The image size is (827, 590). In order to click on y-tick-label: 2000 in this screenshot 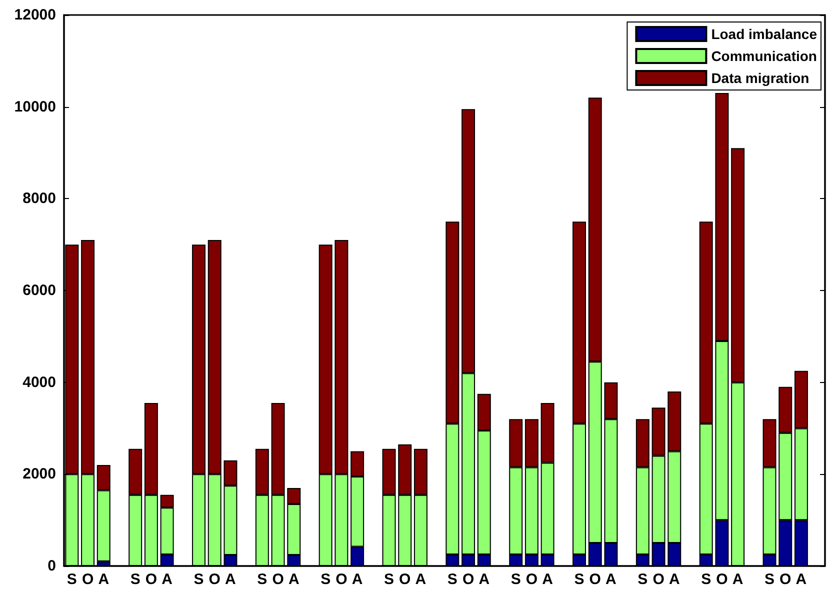, I will do `click(39, 474)`.